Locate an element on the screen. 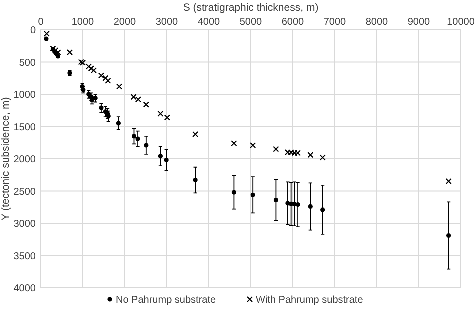 The width and height of the screenshot is (474, 313). y-tick-label: 2500 is located at coordinates (25, 192).